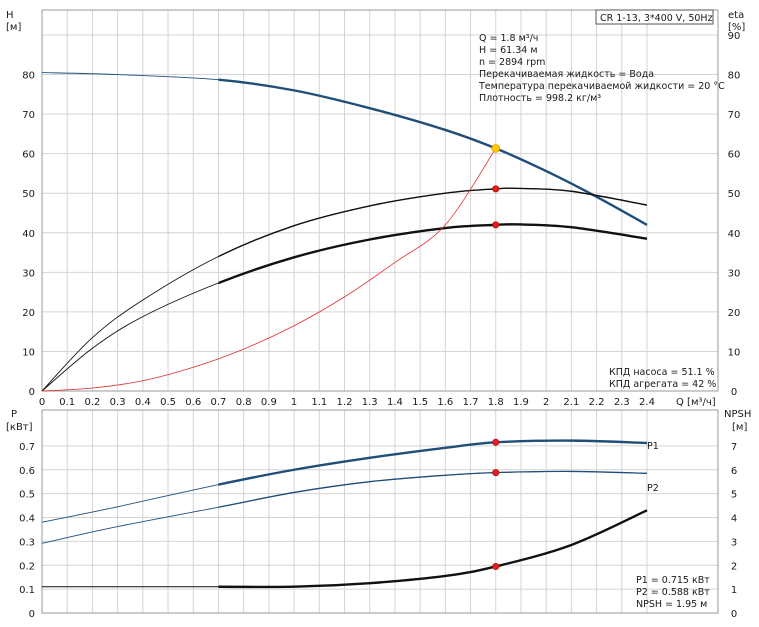 This screenshot has height=627, width=759. What do you see at coordinates (734, 194) in the screenshot?
I see `top-y-right-tick-label: 50` at bounding box center [734, 194].